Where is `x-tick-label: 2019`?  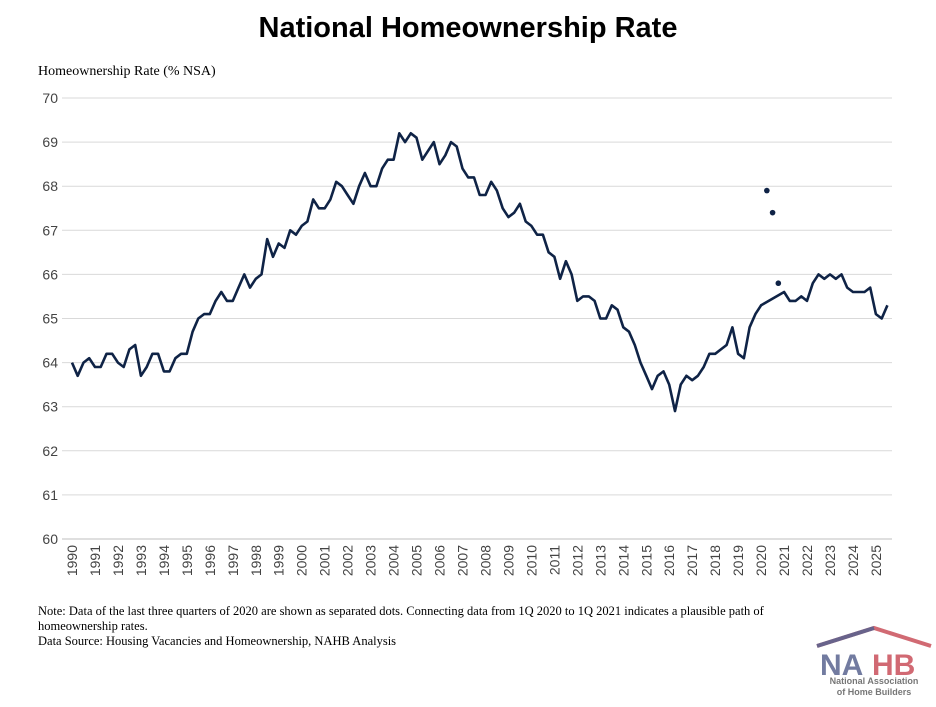
x-tick-label: 2019 is located at coordinates (738, 560).